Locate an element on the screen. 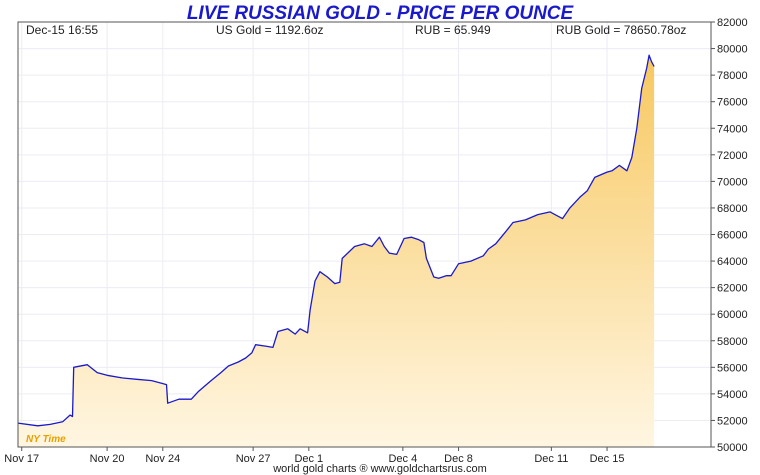  x-tick-label: Nov 27 is located at coordinates (253, 459).